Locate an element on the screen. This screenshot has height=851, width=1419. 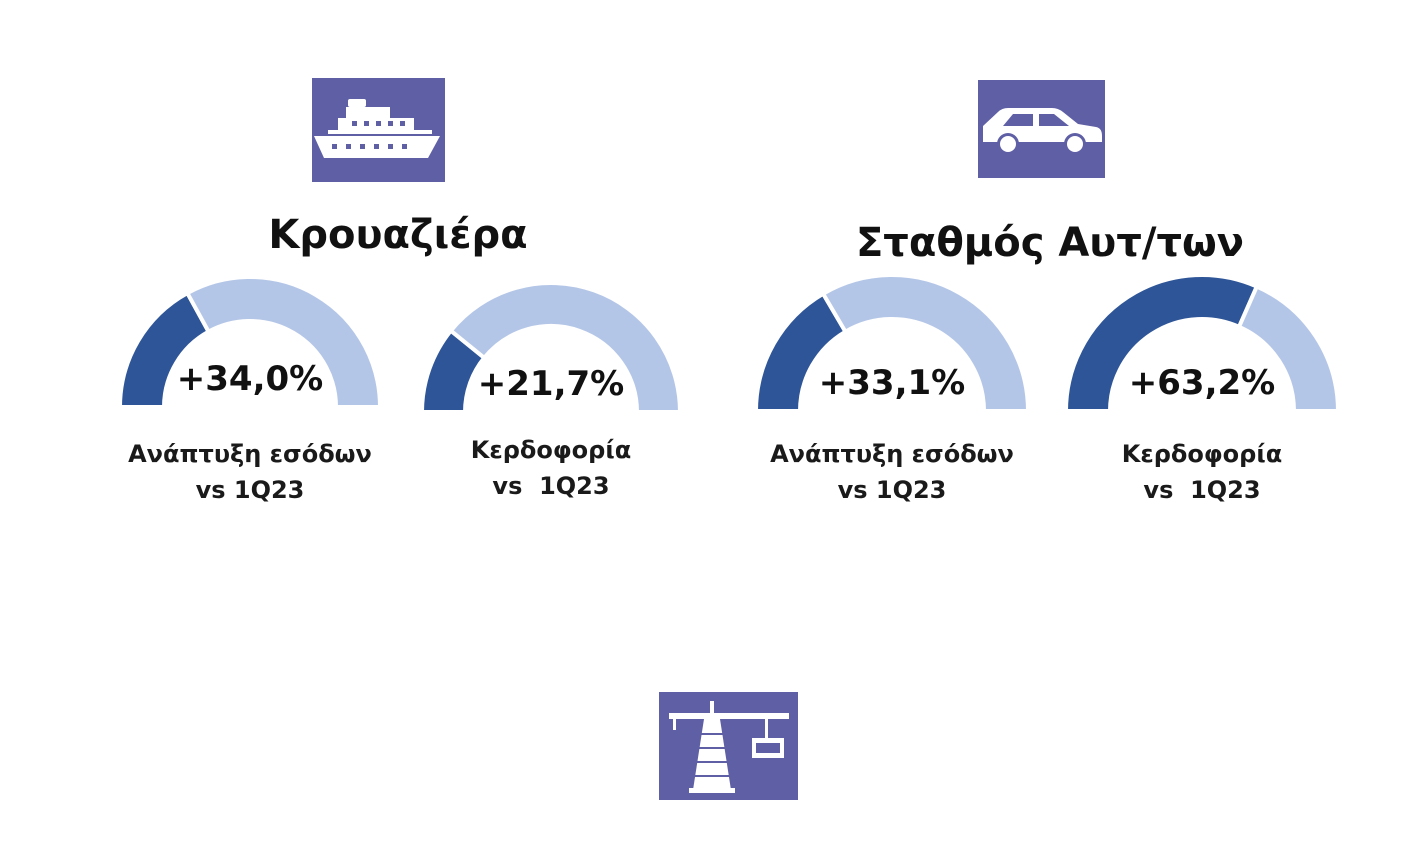
gauge-value-label: +34,0% is located at coordinates (250, 379).